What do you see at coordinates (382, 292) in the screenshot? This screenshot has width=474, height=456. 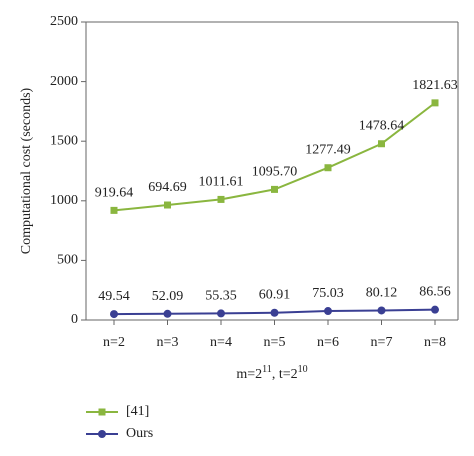 I see `data-label: 80.12` at bounding box center [382, 292].